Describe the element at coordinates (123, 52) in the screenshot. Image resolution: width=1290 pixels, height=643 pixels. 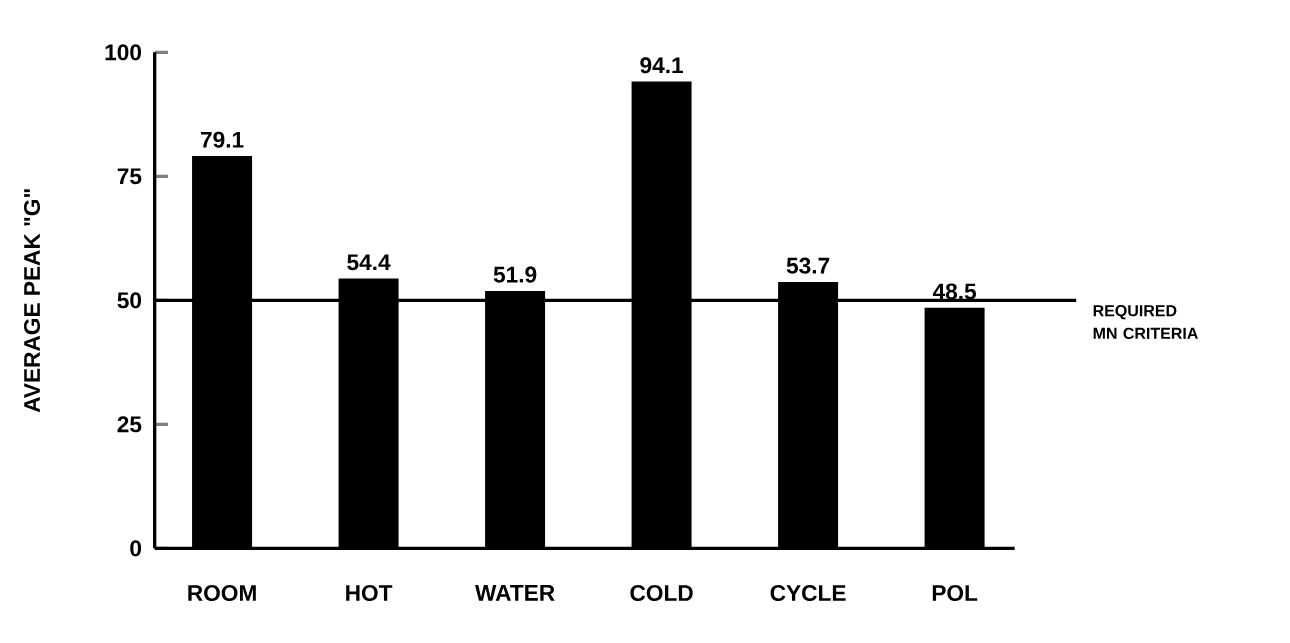
I see `y-tick-label: 100` at that location.